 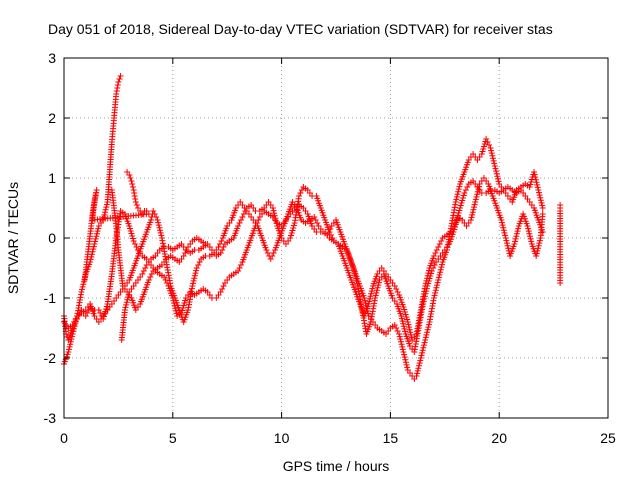 I want to click on y-tick-label: -2, so click(x=50, y=358).